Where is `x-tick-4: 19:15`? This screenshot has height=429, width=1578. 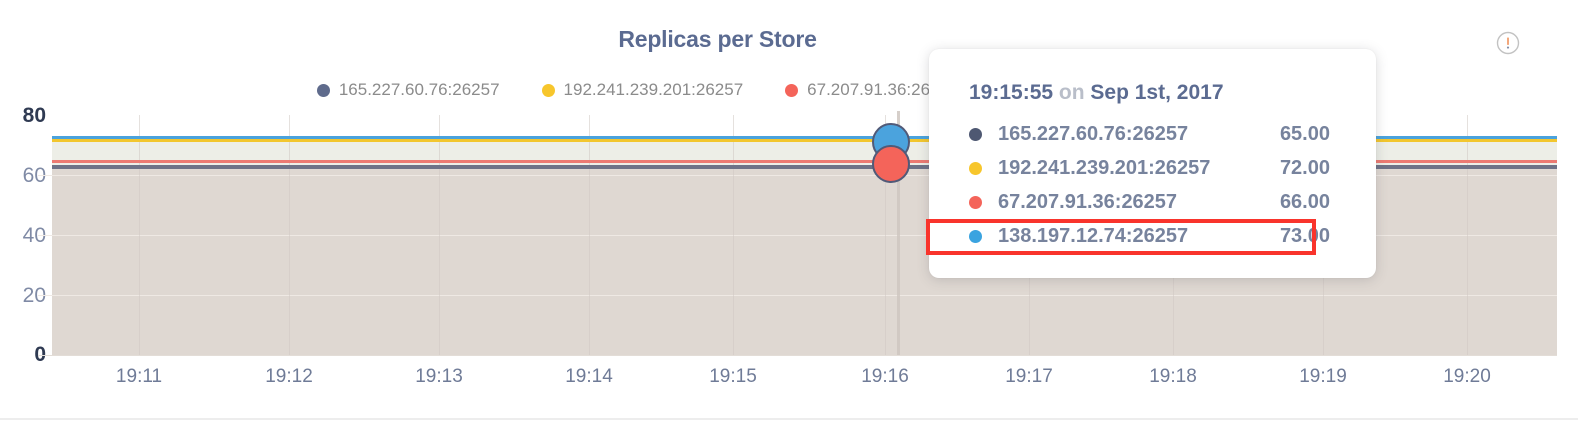
x-tick-4: 19:15 is located at coordinates (733, 376).